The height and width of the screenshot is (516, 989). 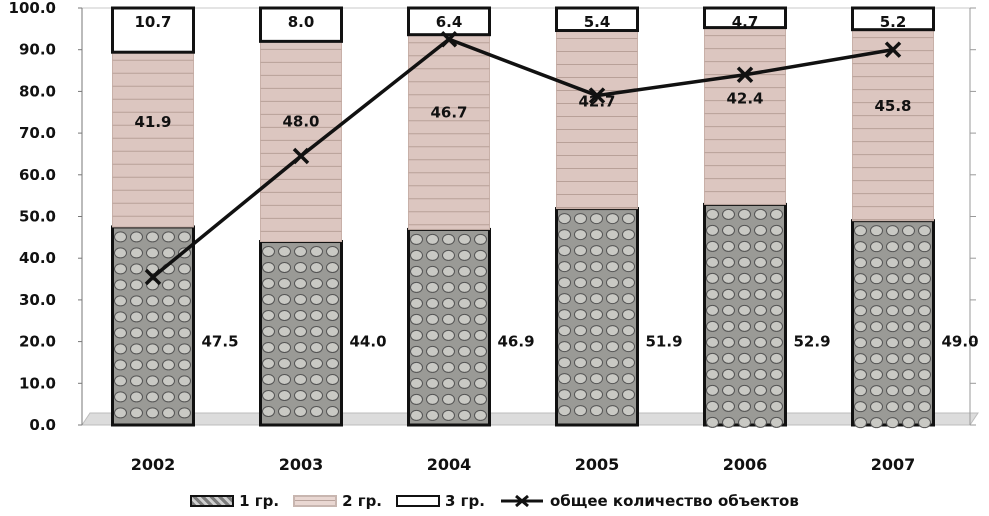 What do you see at coordinates (37, 175) in the screenshot?
I see `y-tick-label: 60.0` at bounding box center [37, 175].